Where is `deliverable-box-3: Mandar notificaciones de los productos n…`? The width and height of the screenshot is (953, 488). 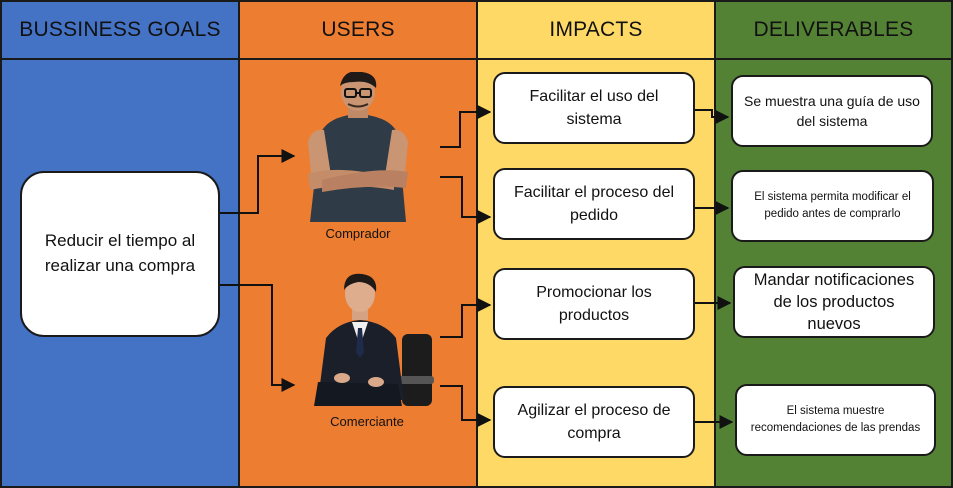
deliverable-box-3: Mandar notificaciones de los productos n… is located at coordinates (834, 302).